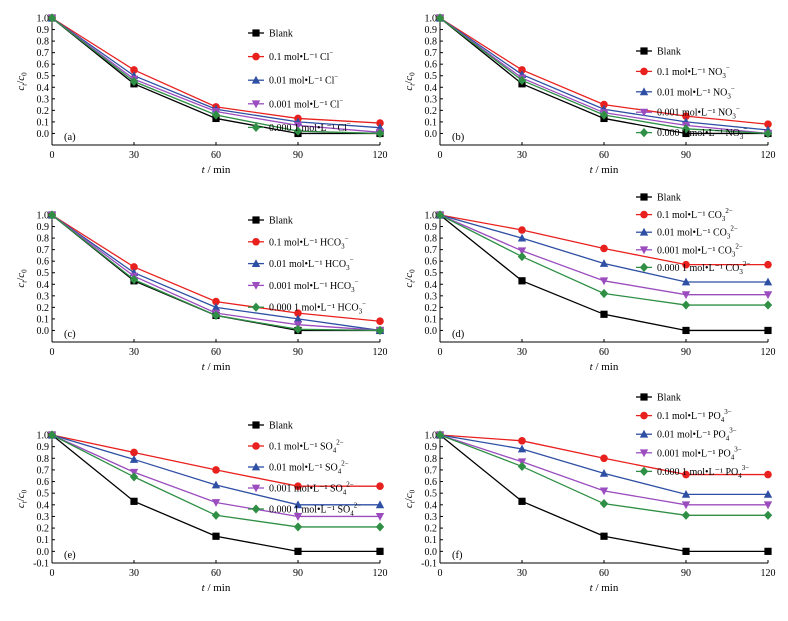  What do you see at coordinates (43, 285) in the screenshot?
I see `y-tick-label: 0.4` at bounding box center [43, 285].